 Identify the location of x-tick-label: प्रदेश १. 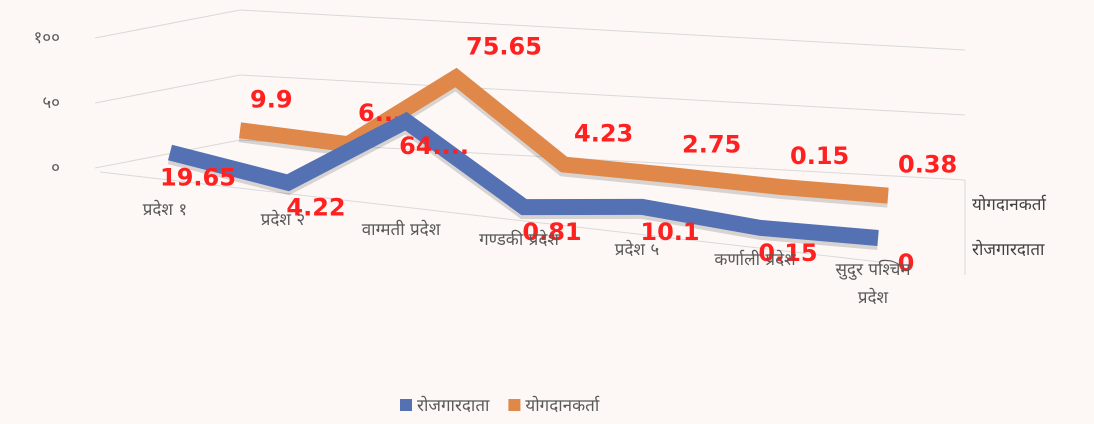
(165, 210).